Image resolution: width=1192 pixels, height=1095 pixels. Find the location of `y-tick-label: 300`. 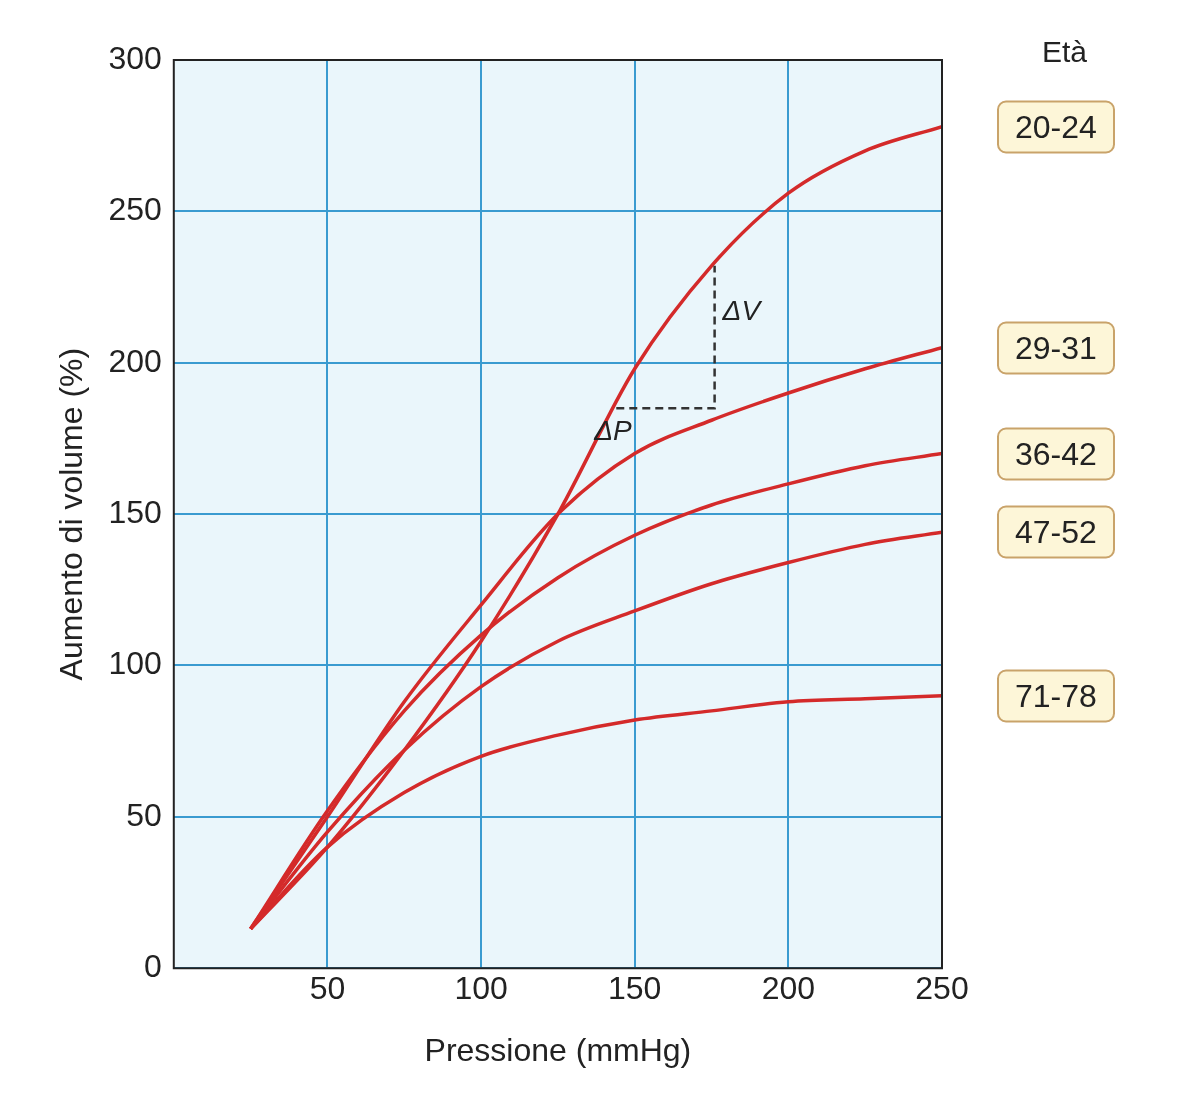

y-tick-label: 300 is located at coordinates (135, 57).